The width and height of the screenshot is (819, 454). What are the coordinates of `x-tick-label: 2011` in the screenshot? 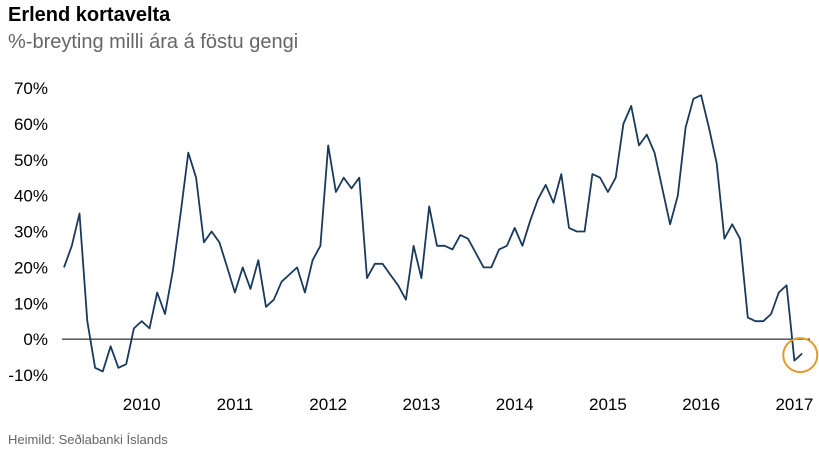 It's located at (235, 404).